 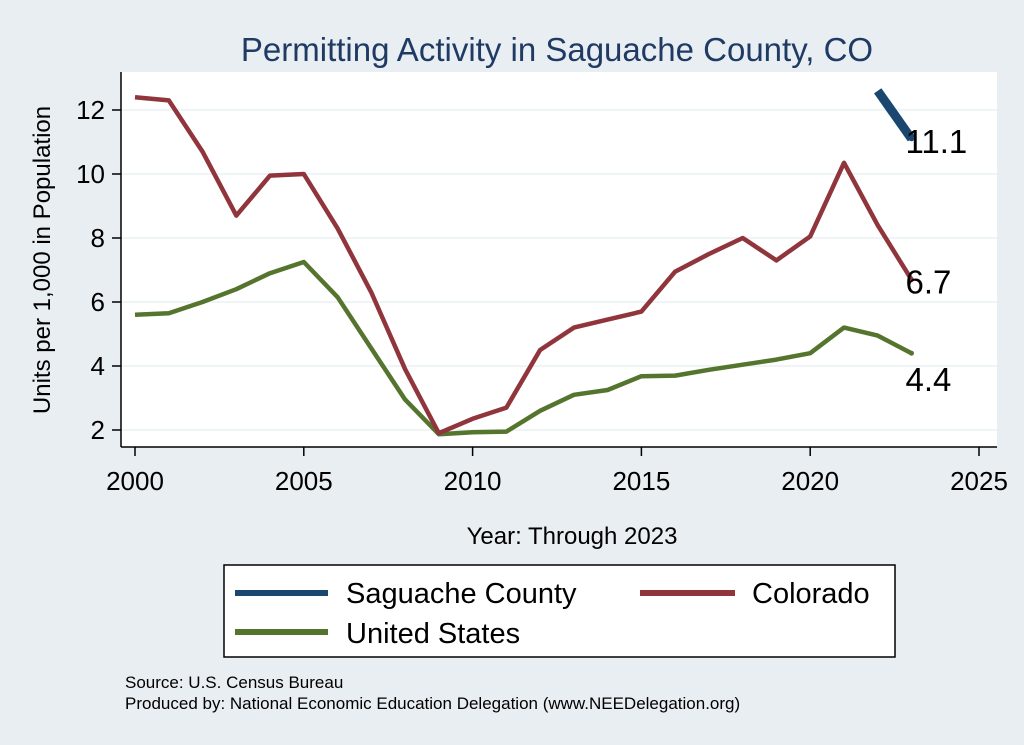 What do you see at coordinates (135, 481) in the screenshot?
I see `x-tick-label: 2000` at bounding box center [135, 481].